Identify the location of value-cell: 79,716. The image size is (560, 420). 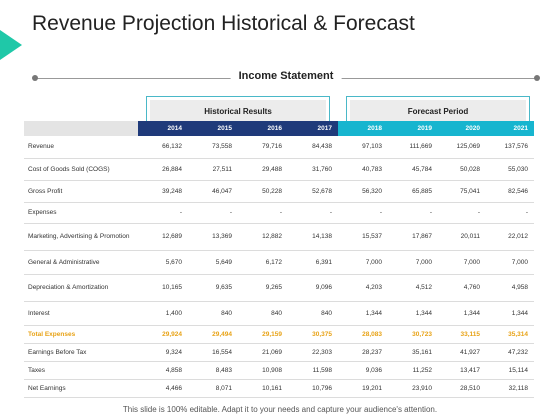
(263, 147).